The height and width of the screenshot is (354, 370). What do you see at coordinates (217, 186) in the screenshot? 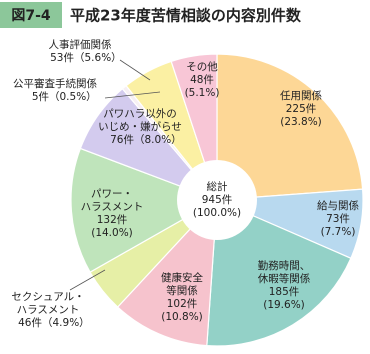
I see `total-label: 総計` at bounding box center [217, 186].